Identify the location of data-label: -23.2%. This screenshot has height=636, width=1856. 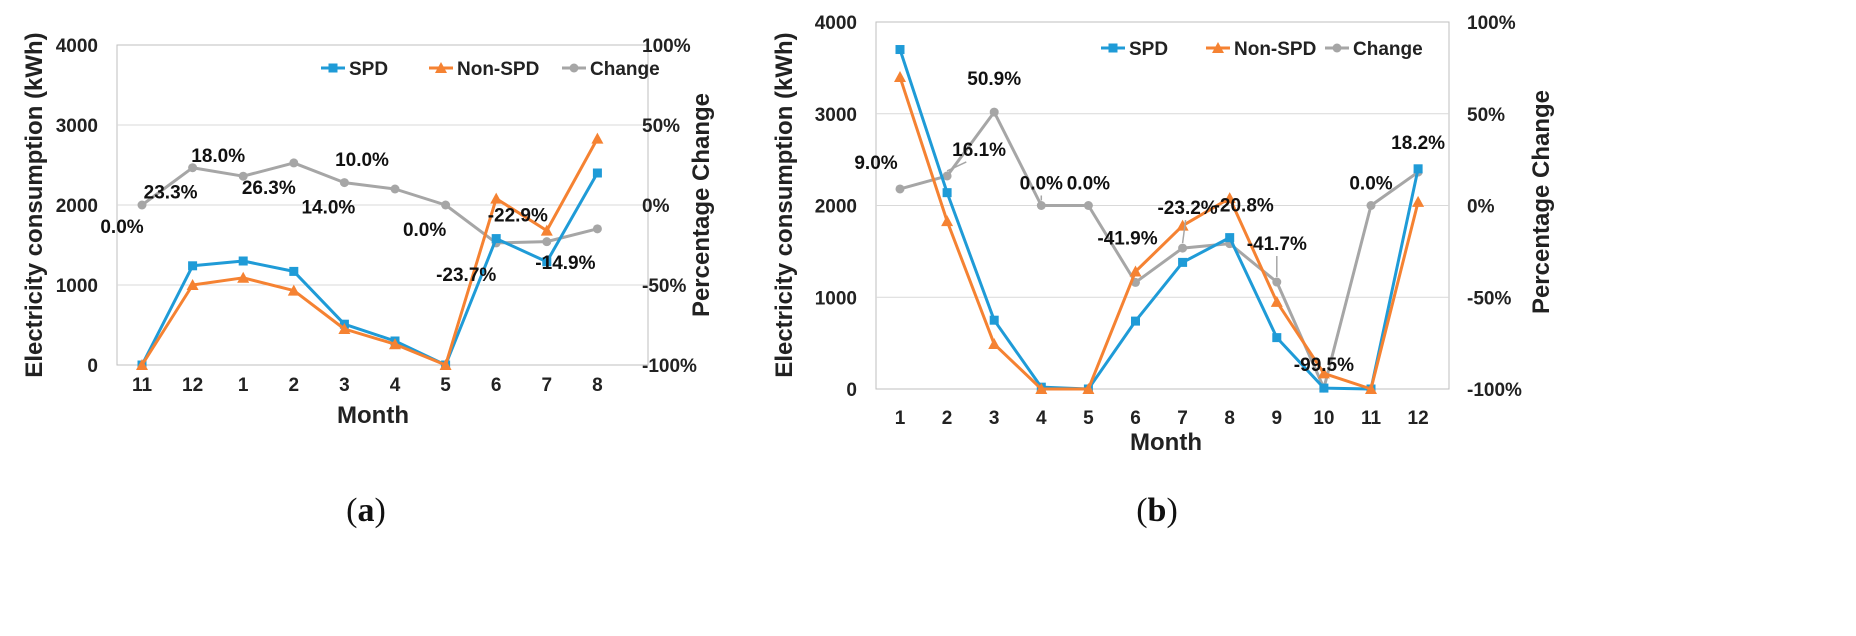
(1187, 208).